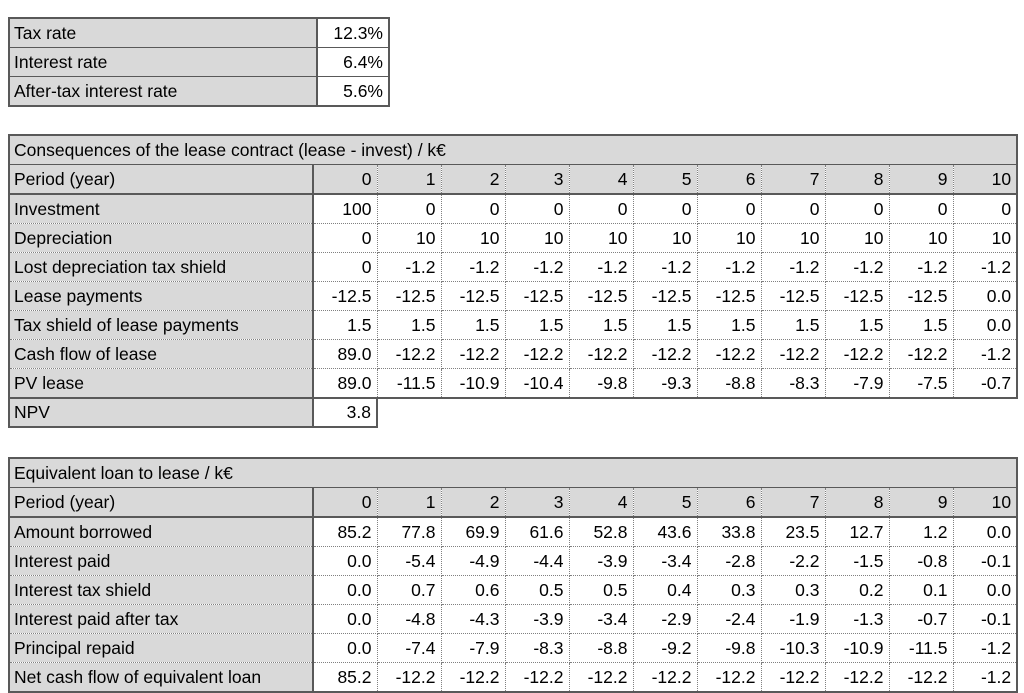 This screenshot has width=1024, height=693. I want to click on row-label-cell: Interest paid after tax, so click(161, 619).